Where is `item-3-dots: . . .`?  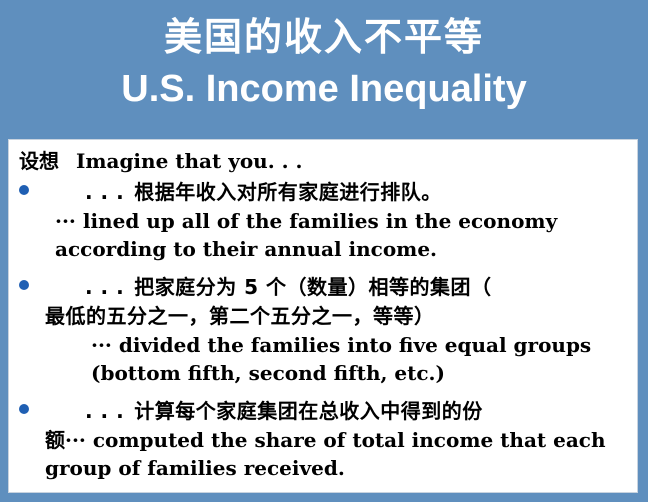
item-3-dots: . . . is located at coordinates (105, 411).